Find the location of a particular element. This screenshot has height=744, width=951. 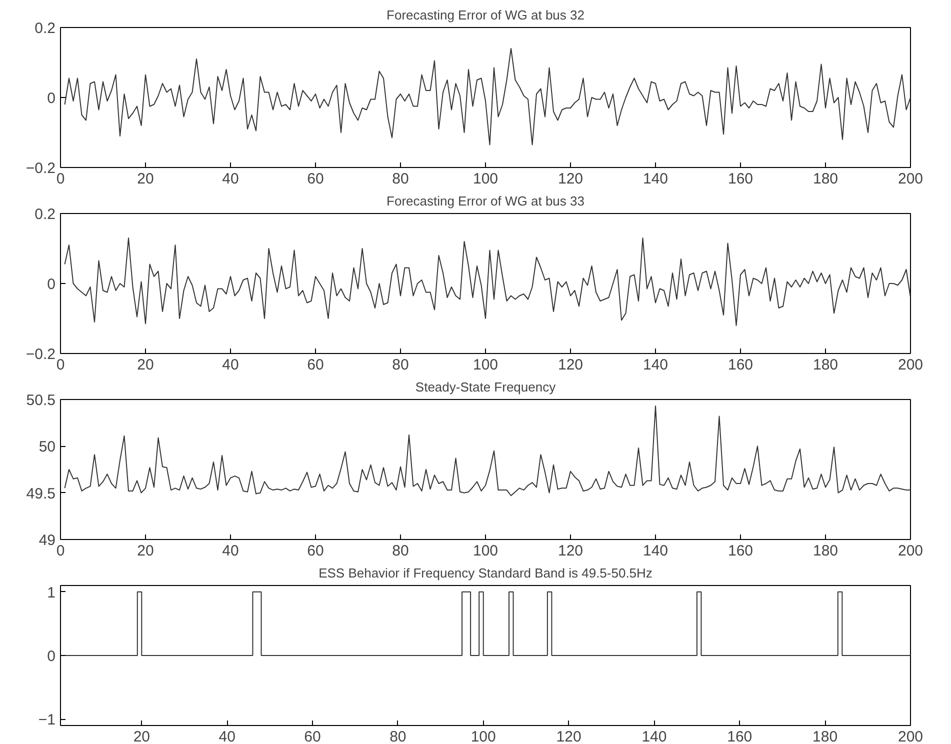

y-tick-label: 1 is located at coordinates (51, 593).